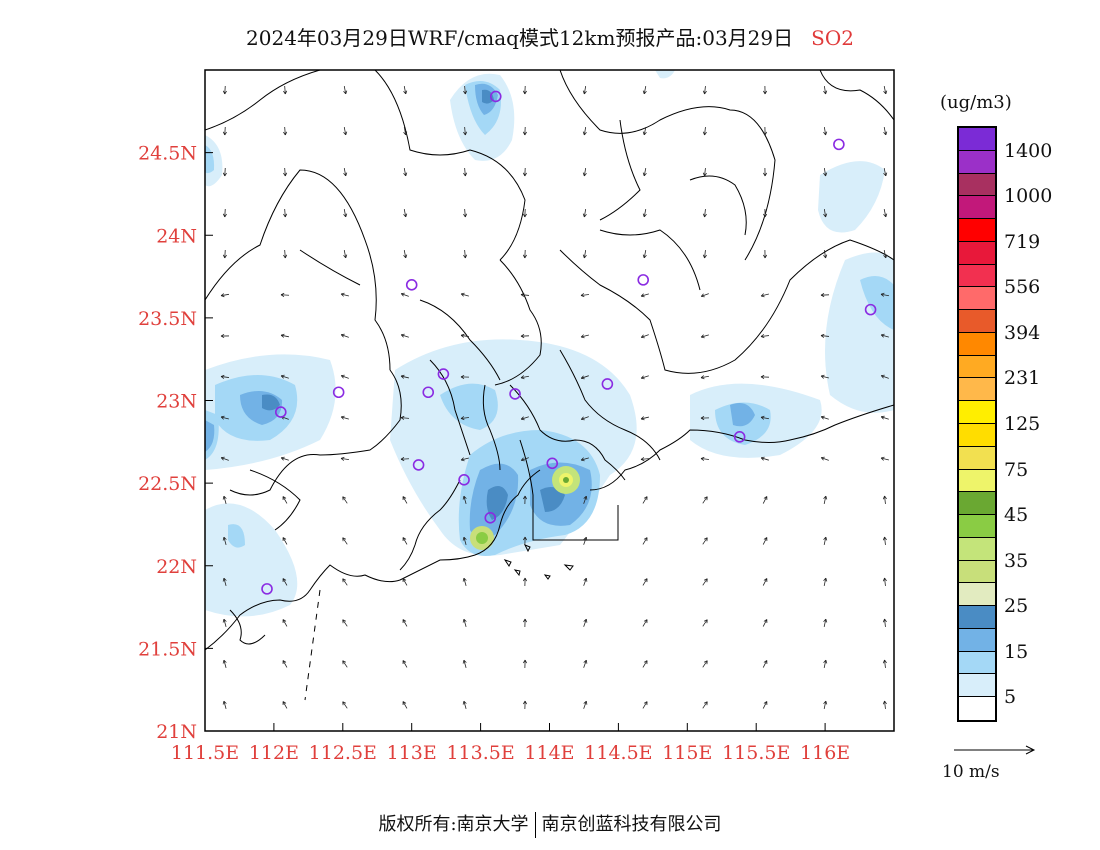 This screenshot has width=1100, height=850. What do you see at coordinates (176, 567) in the screenshot?
I see `lat-tick-label: 22N` at bounding box center [176, 567].